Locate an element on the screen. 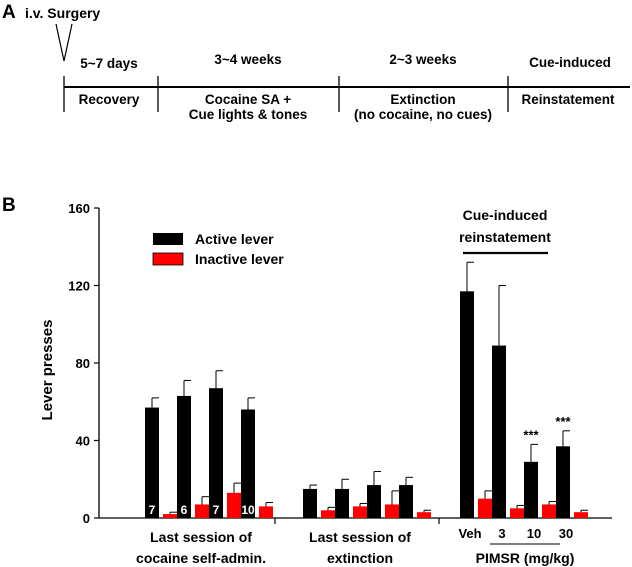  phase-description: Extinction is located at coordinates (422, 99).